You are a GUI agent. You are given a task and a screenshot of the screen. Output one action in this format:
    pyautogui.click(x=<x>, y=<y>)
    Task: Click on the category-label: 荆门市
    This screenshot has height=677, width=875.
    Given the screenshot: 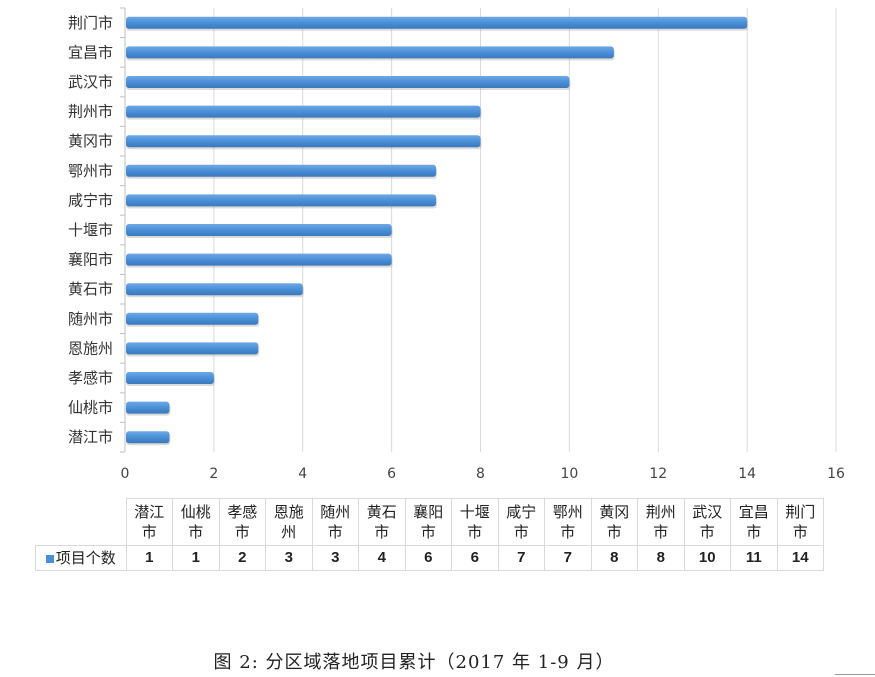 What is the action you would take?
    pyautogui.click(x=90, y=23)
    